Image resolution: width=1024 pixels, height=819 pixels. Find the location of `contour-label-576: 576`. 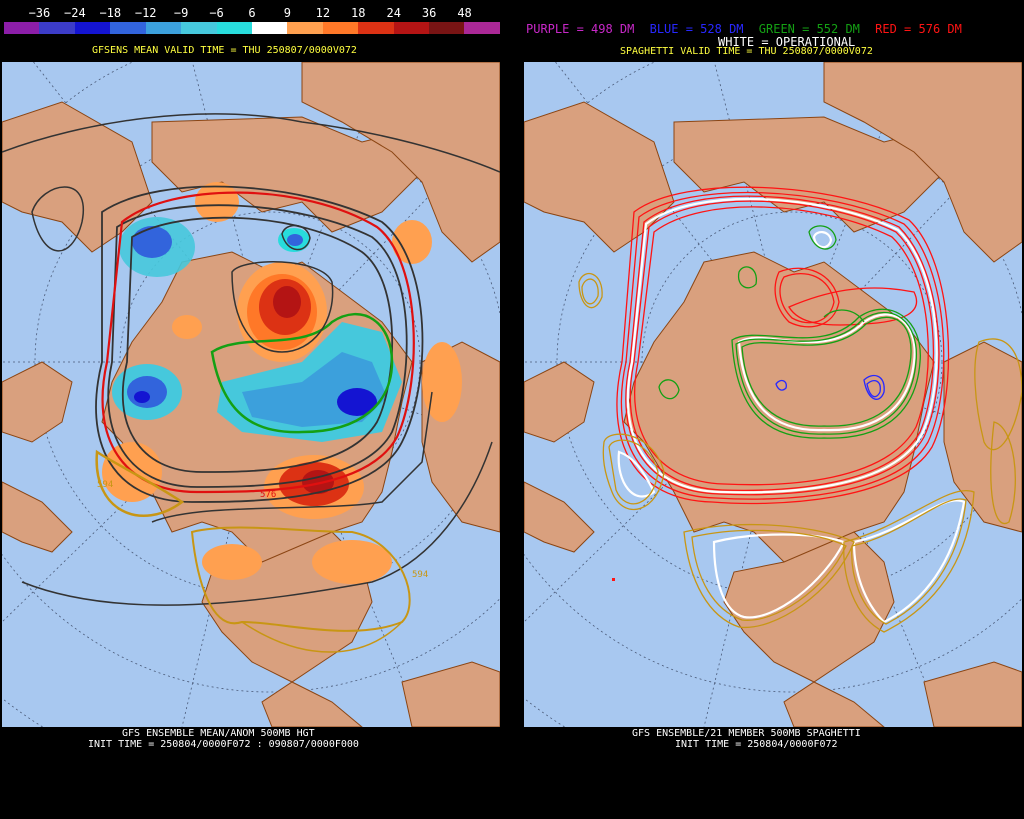

contour-label-576: 576 is located at coordinates (268, 495).